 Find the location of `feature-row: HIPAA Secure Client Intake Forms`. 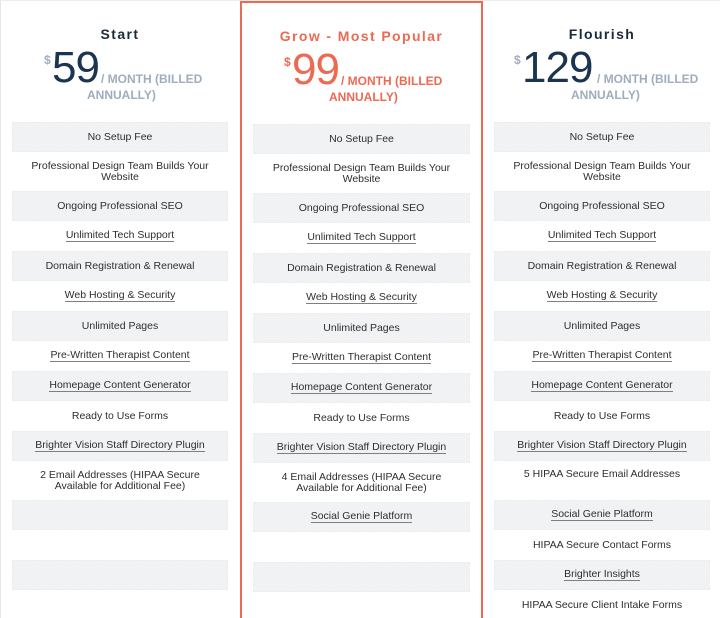

feature-row: HIPAA Secure Client Intake Forms is located at coordinates (602, 604).